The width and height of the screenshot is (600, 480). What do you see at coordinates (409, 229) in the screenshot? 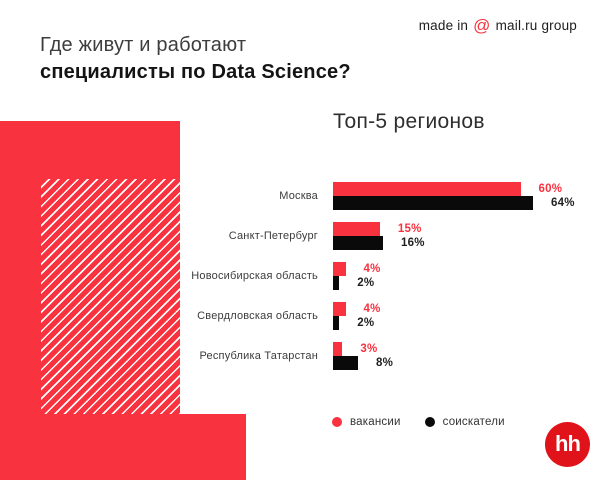
I see `bar-value-label: 15%` at bounding box center [409, 229].